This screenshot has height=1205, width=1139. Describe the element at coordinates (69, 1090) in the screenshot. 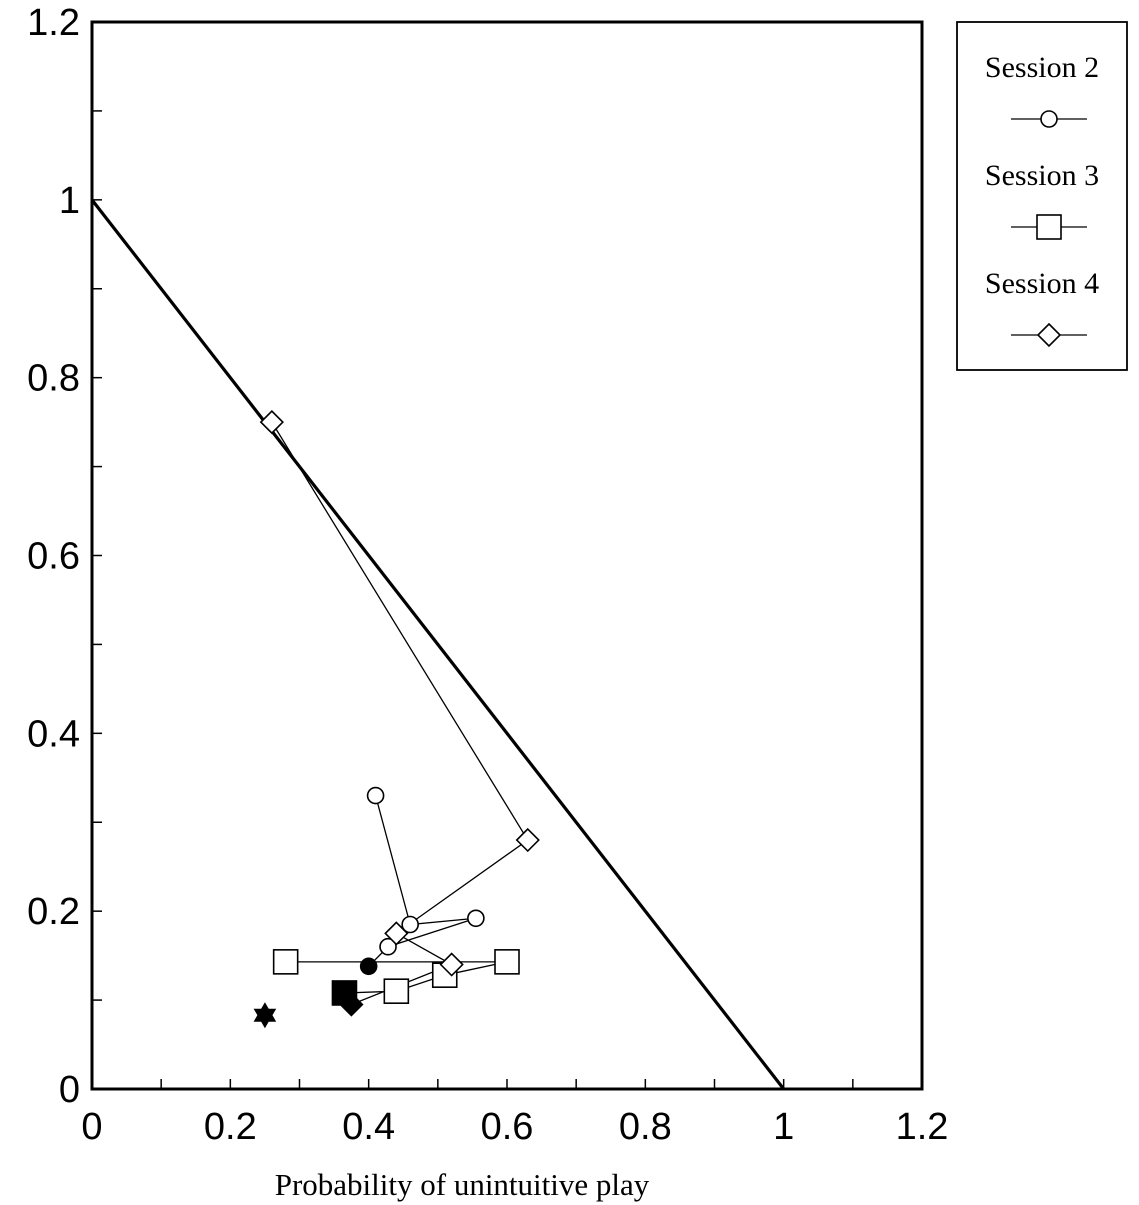

I see `y-tick-label: 0` at that location.